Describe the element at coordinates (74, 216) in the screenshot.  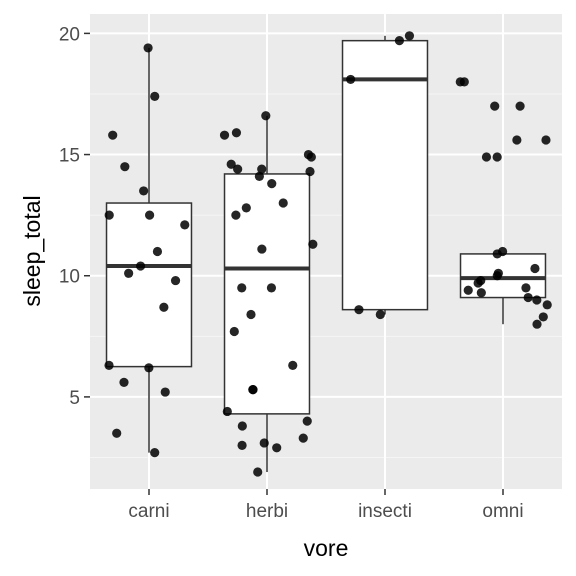
I see `y-axis: 5 10 15 20` at that location.